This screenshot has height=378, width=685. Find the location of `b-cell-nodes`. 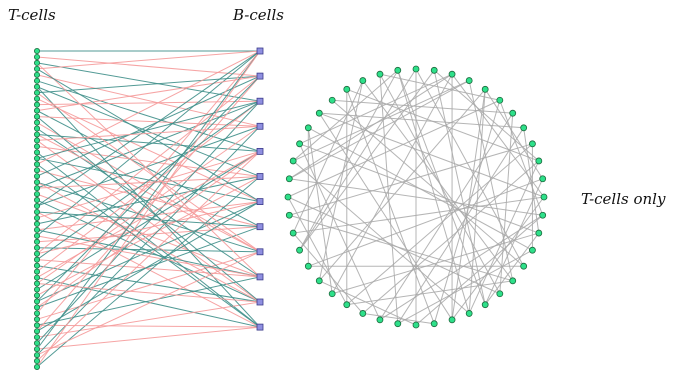

b-cell-nodes is located at coordinates (260, 189).